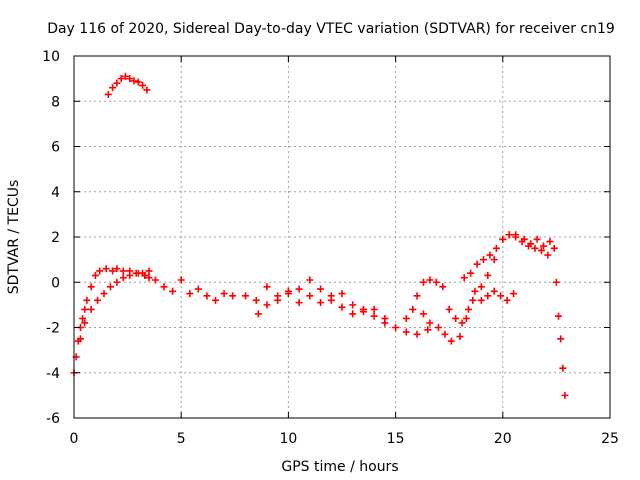 The width and height of the screenshot is (640, 480). What do you see at coordinates (51, 57) in the screenshot?
I see `y-tick-label: 10` at bounding box center [51, 57].